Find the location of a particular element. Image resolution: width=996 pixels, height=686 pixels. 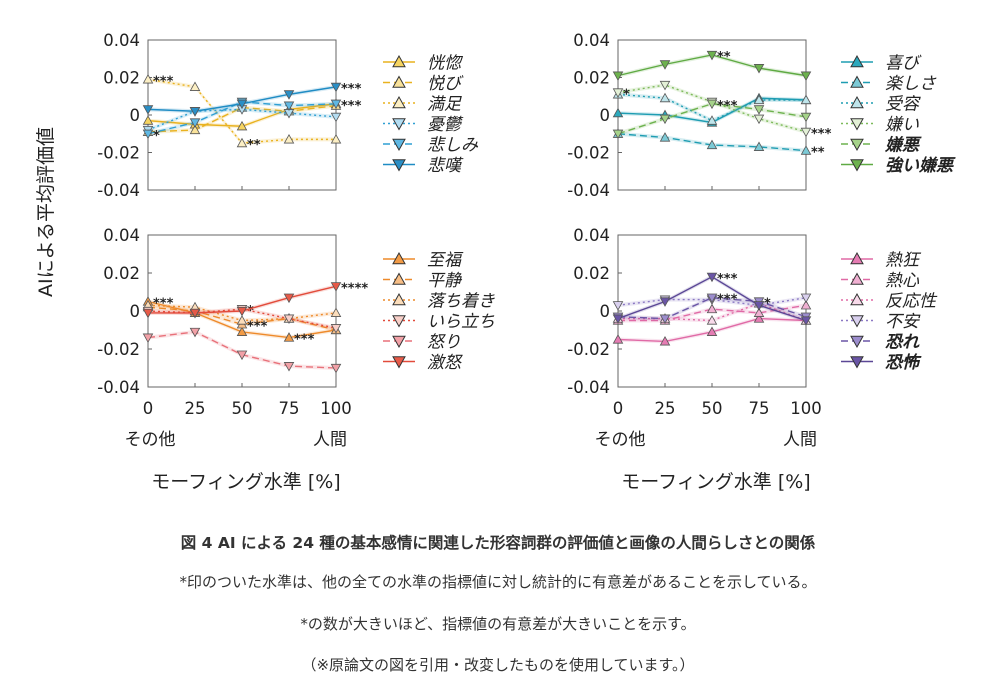

x-tick-label: 75 is located at coordinates (759, 408).